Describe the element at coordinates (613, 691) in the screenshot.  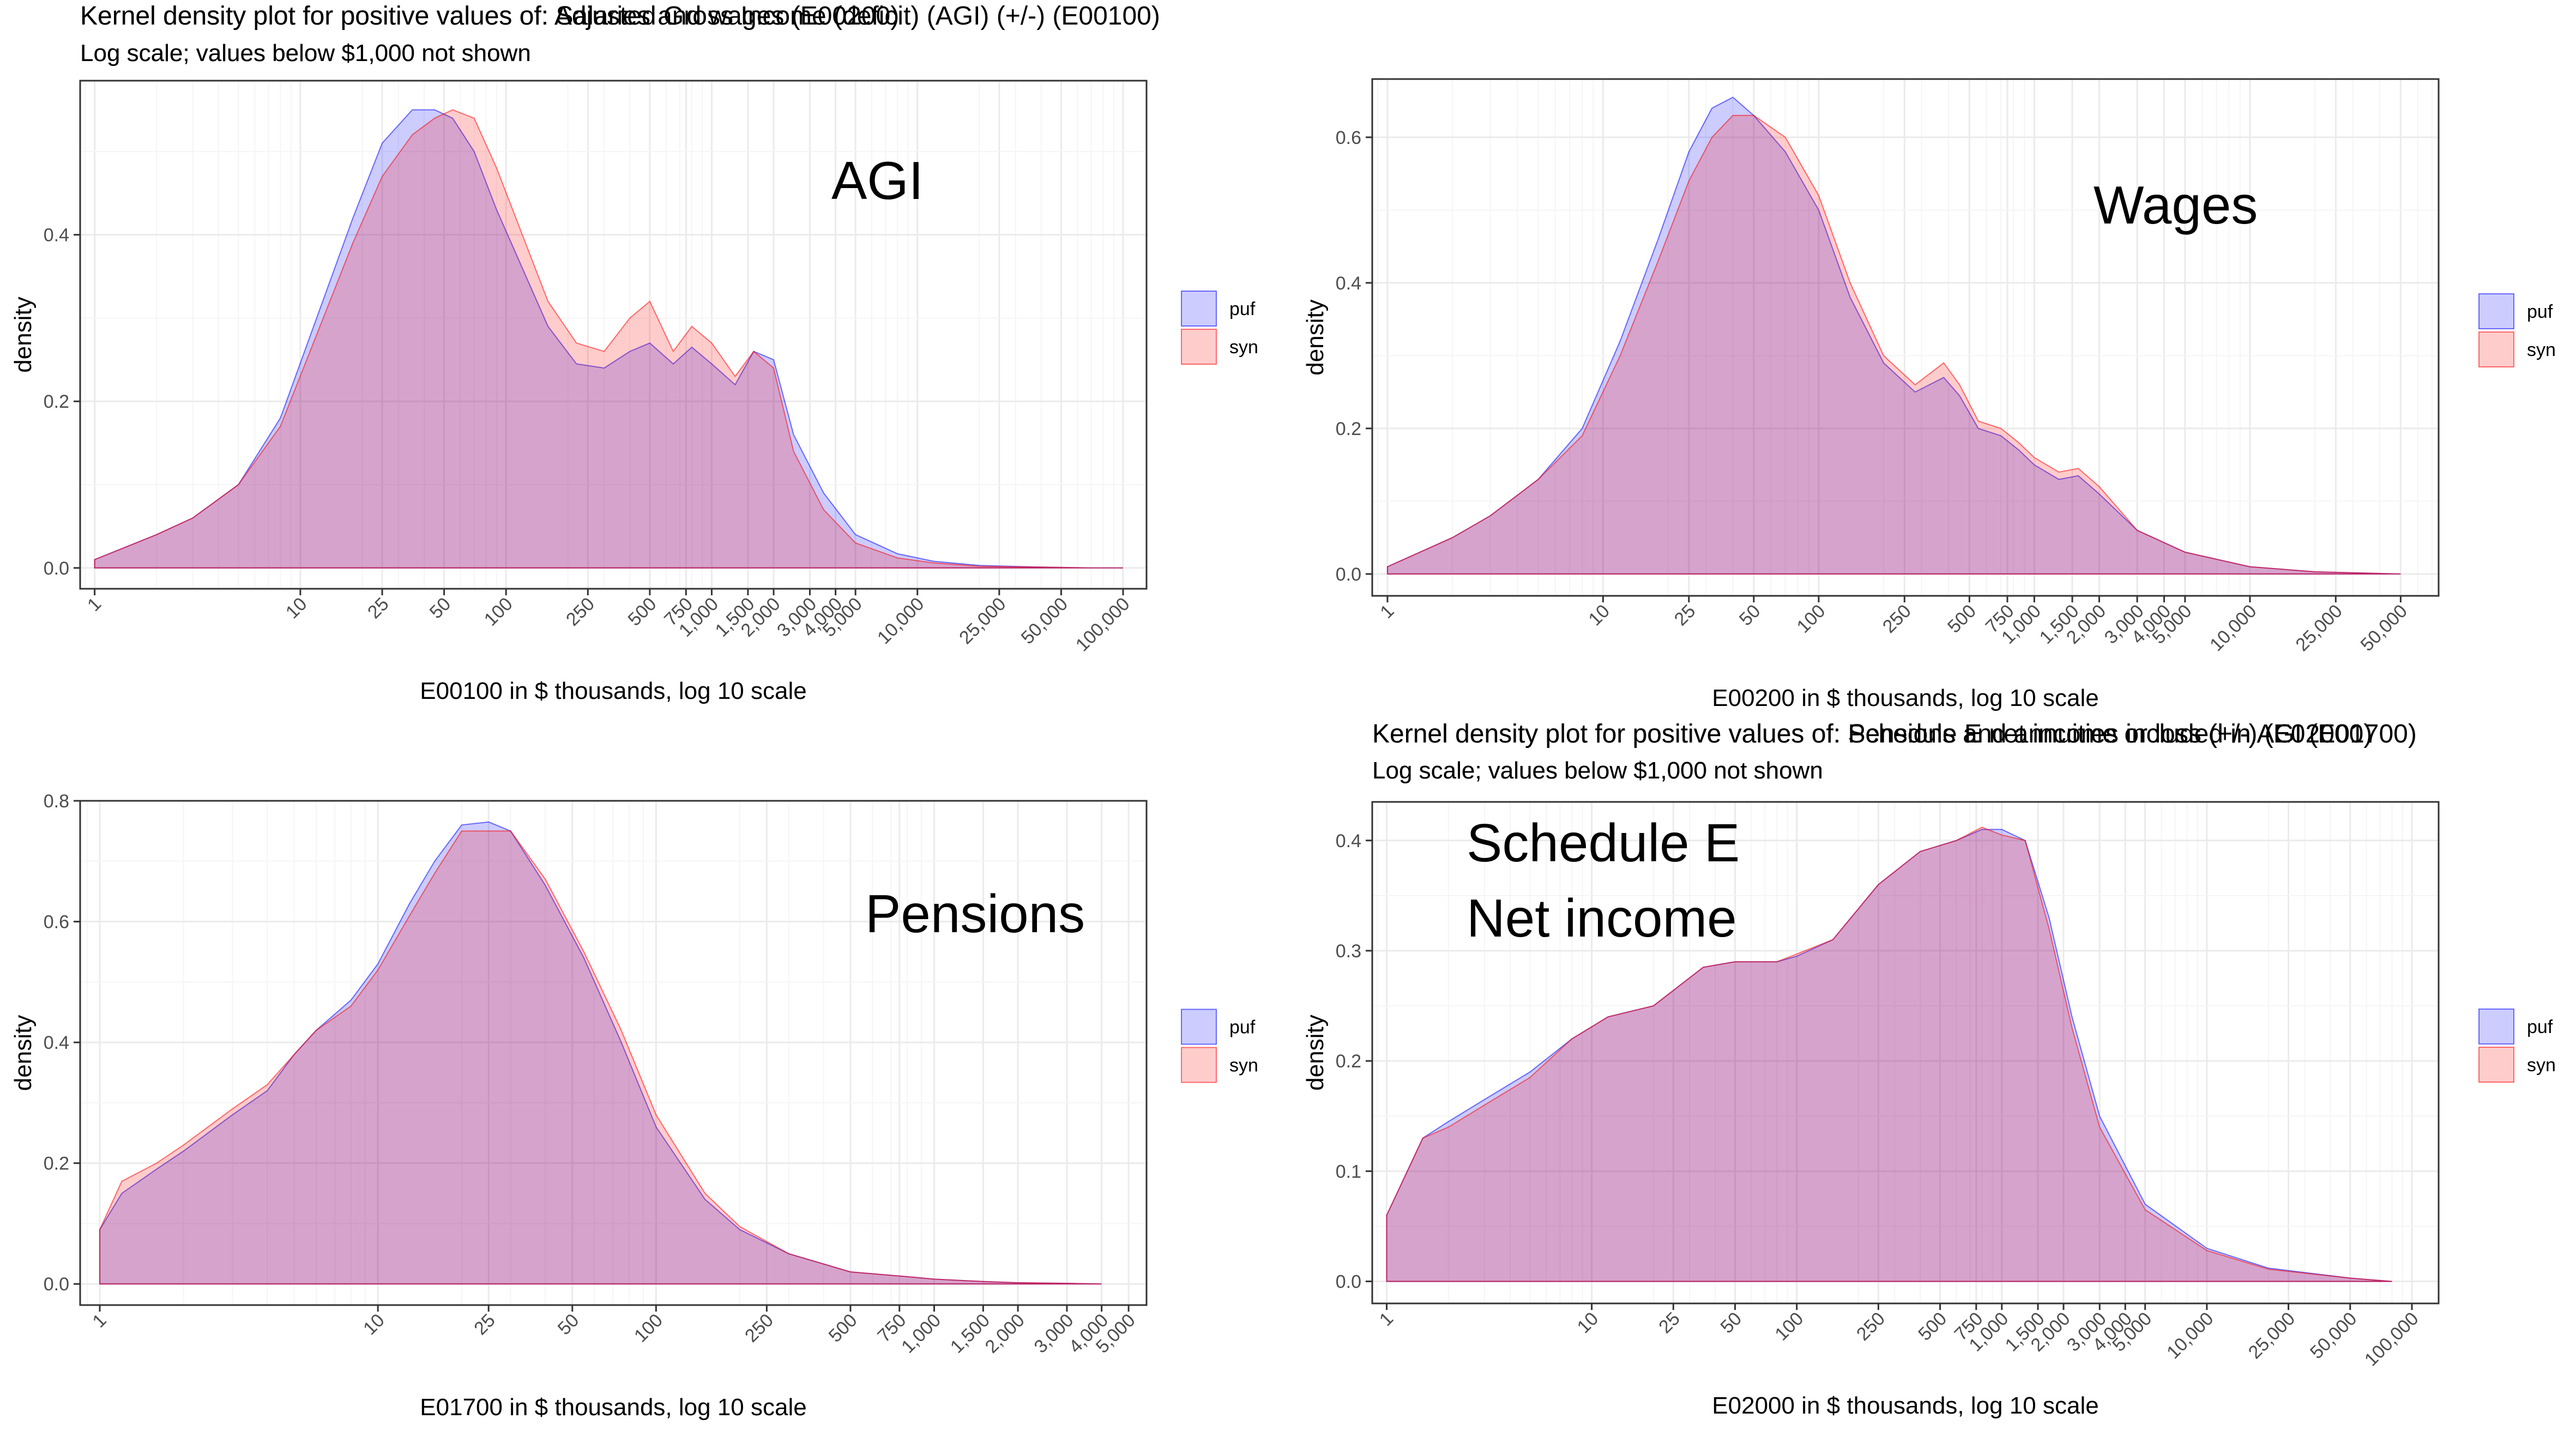
I see `x-axis-label: E00100 in $ thousands, log 10 scale` at that location.